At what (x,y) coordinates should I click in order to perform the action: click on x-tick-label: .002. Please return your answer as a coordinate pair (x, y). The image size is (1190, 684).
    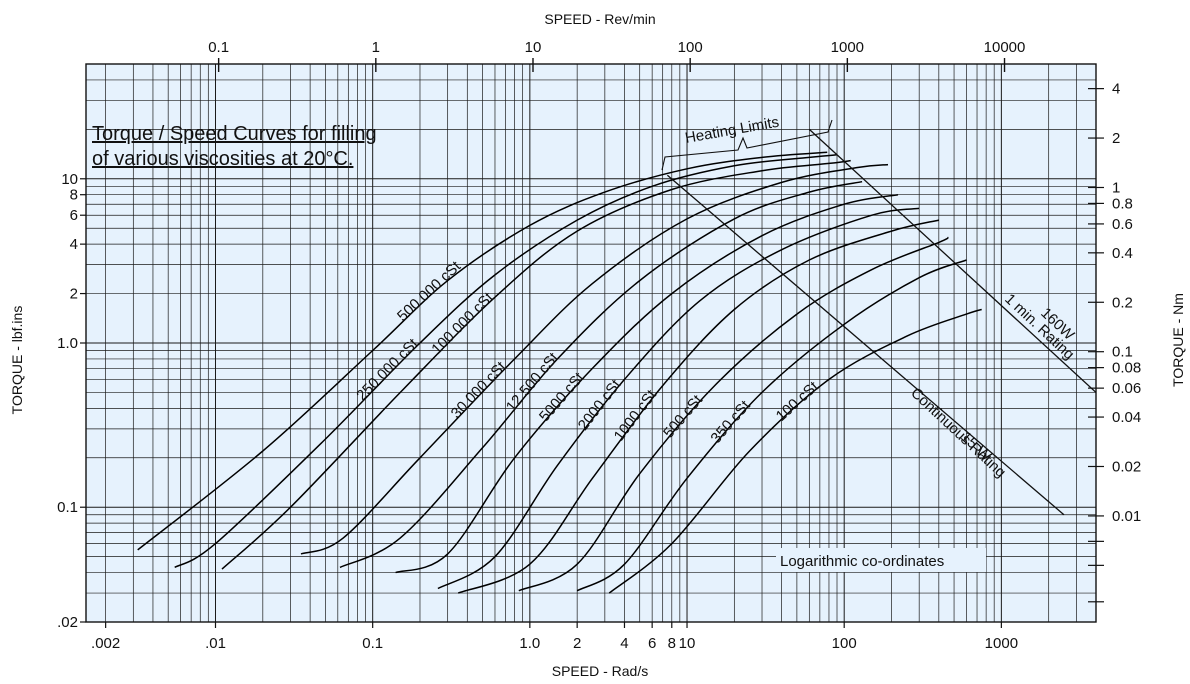
    Looking at the image, I should click on (105, 643).